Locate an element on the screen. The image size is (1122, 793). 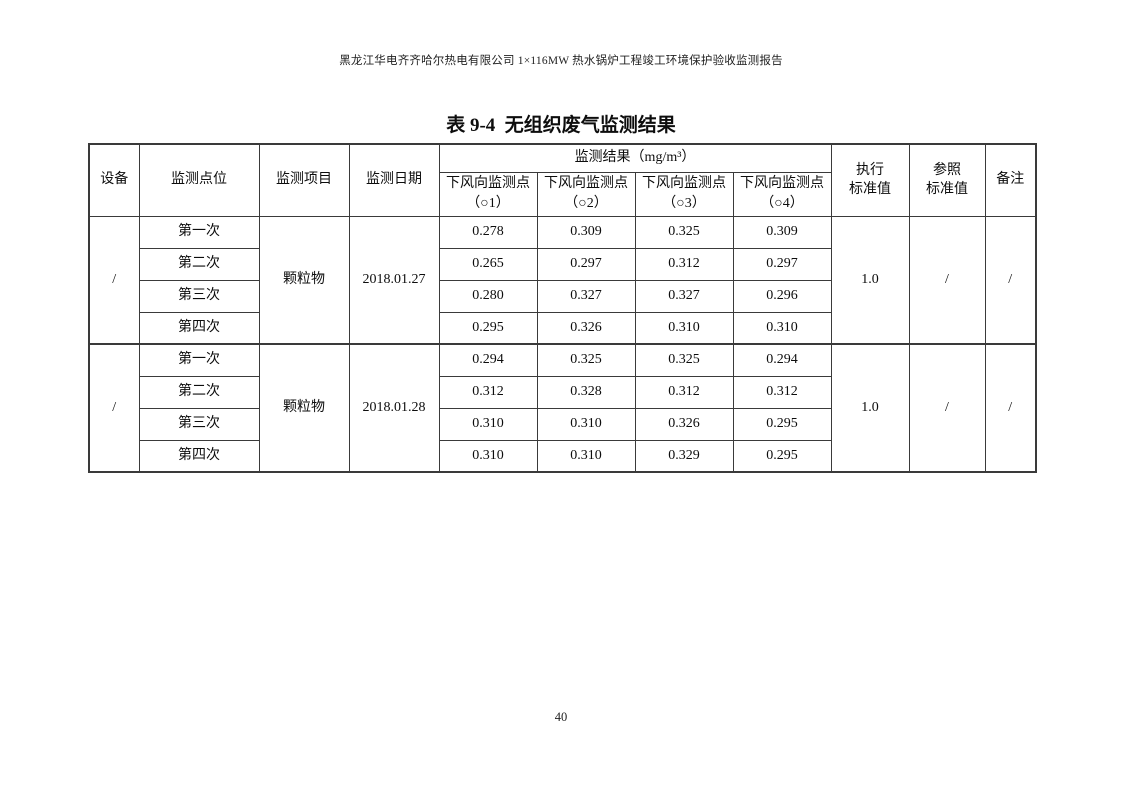
cell-date: 2018.01.28 is located at coordinates (394, 408).